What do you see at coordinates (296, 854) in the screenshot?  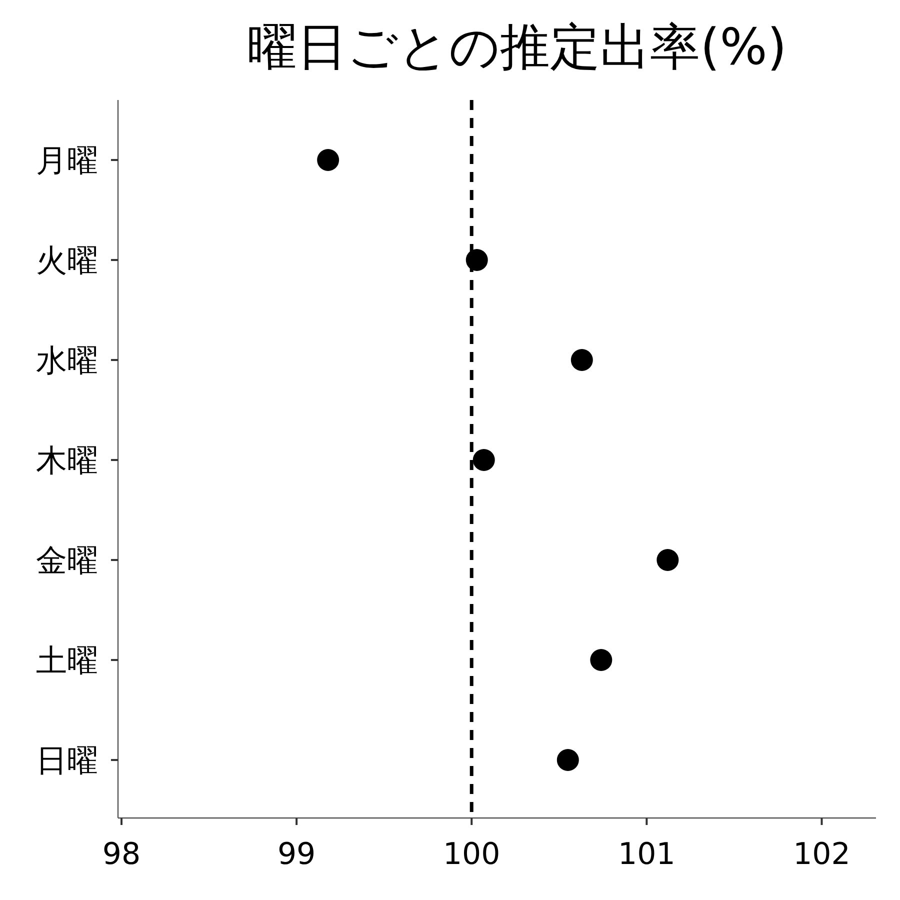 I see `x-tick-label: 99` at bounding box center [296, 854].